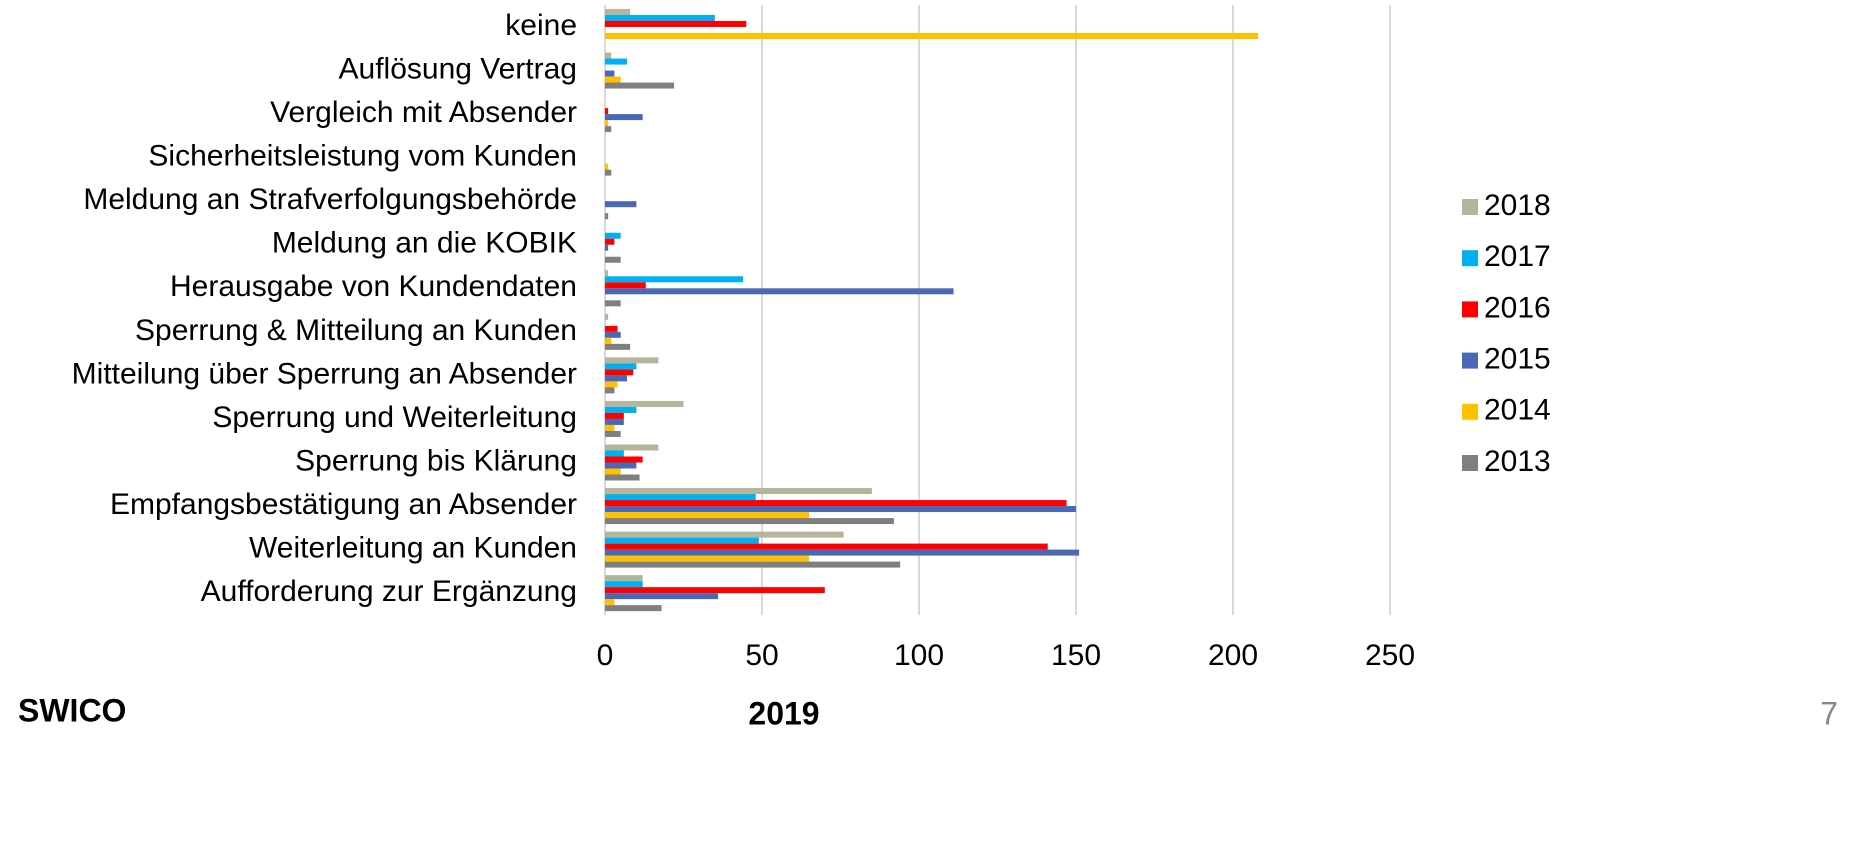 The image size is (1854, 867). Describe the element at coordinates (1390, 655) in the screenshot. I see `x-tick-label: 250` at that location.